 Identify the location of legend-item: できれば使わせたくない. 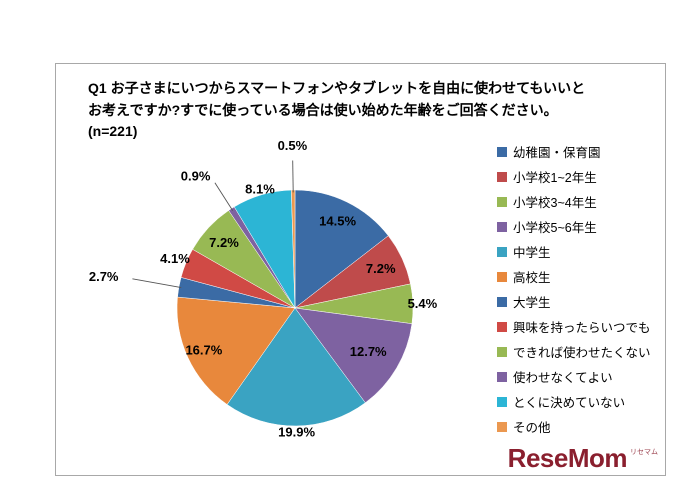
(574, 351).